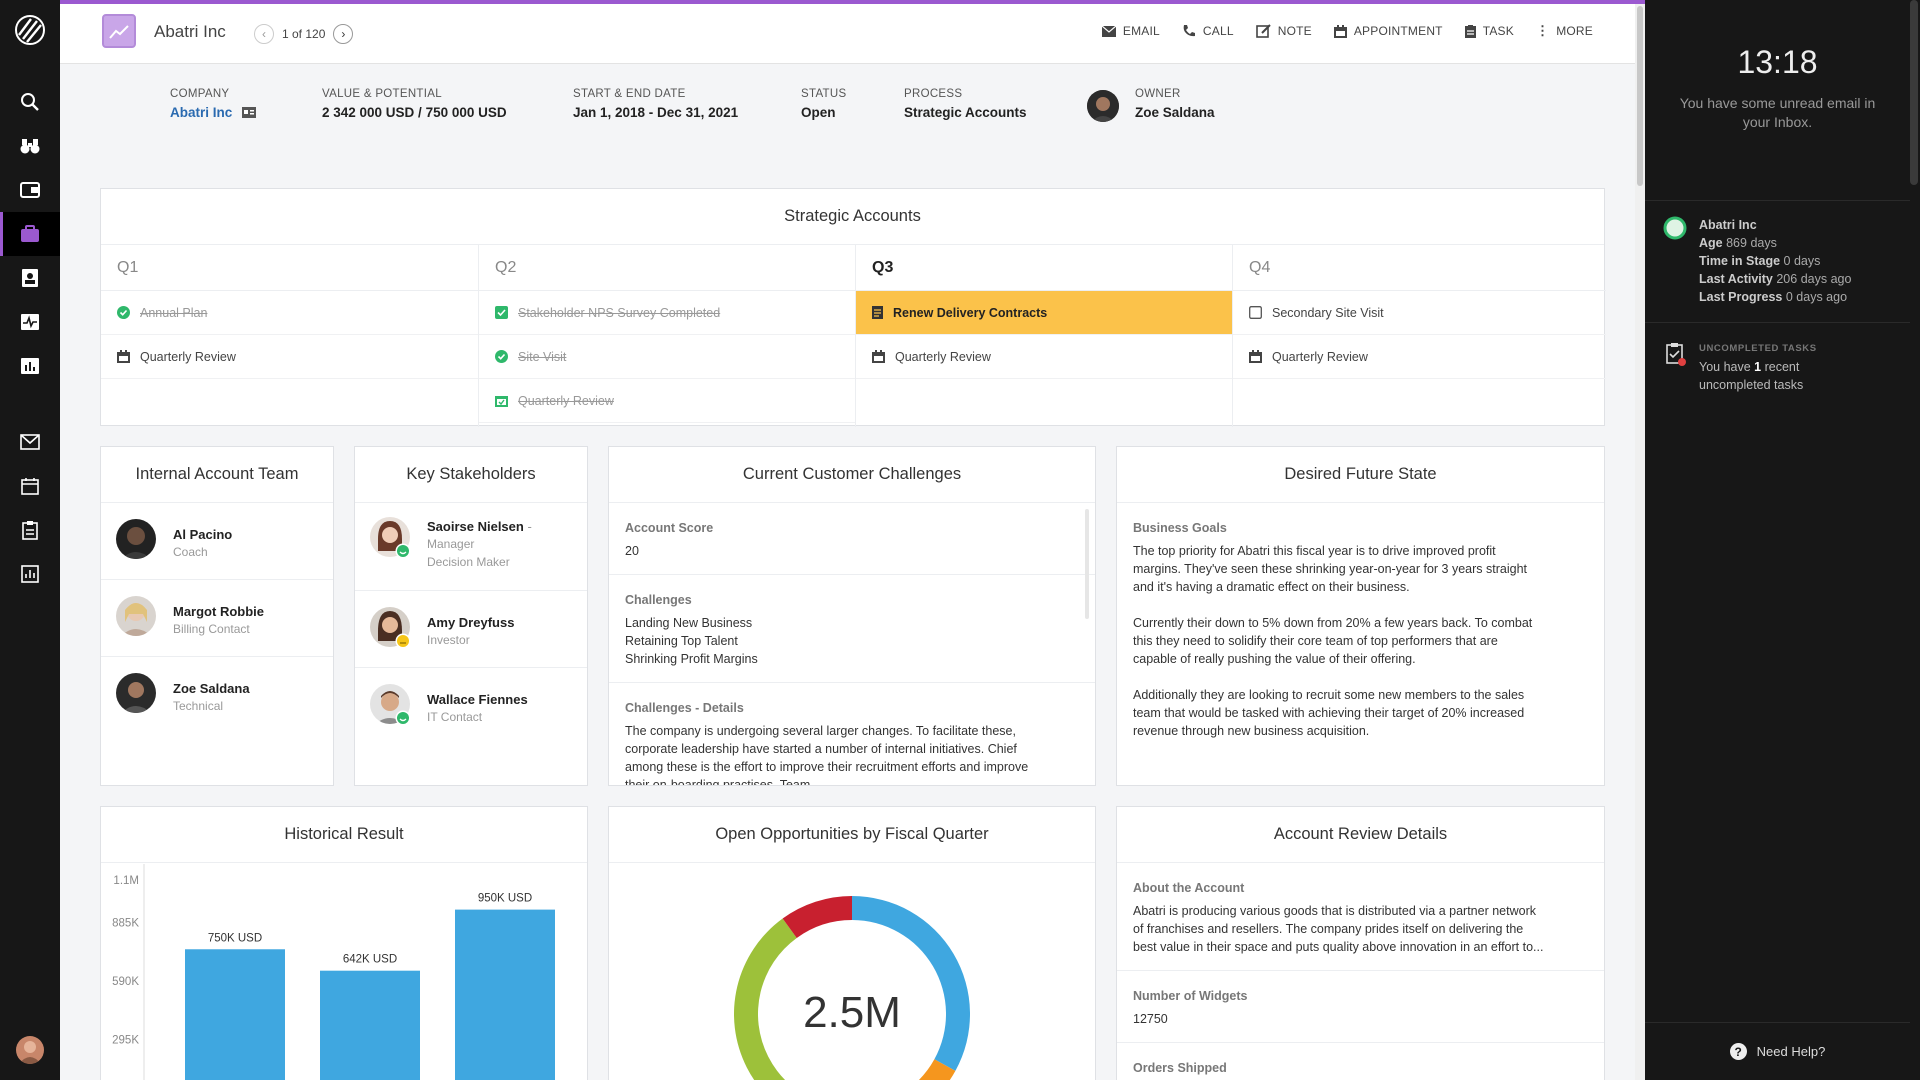 This screenshot has width=1920, height=1080. What do you see at coordinates (1087, 564) in the screenshot?
I see `challenges-scrollbar` at bounding box center [1087, 564].